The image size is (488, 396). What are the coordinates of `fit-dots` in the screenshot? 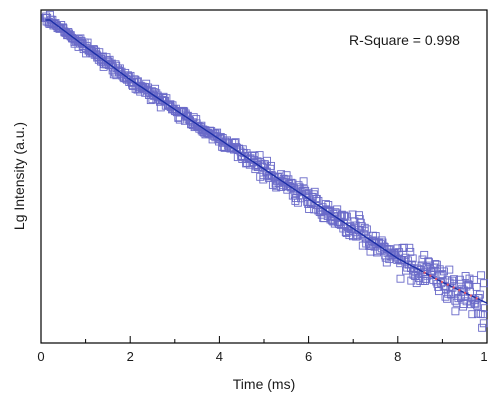 It's located at (450, 285).